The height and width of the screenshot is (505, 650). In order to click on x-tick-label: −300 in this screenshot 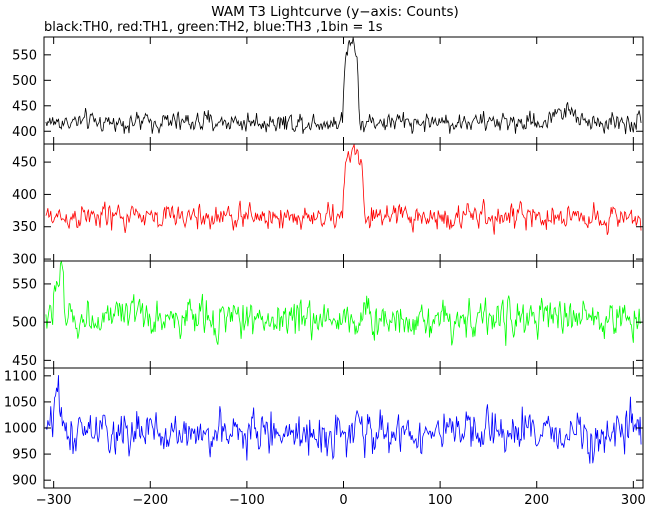, I will do `click(54, 499)`.